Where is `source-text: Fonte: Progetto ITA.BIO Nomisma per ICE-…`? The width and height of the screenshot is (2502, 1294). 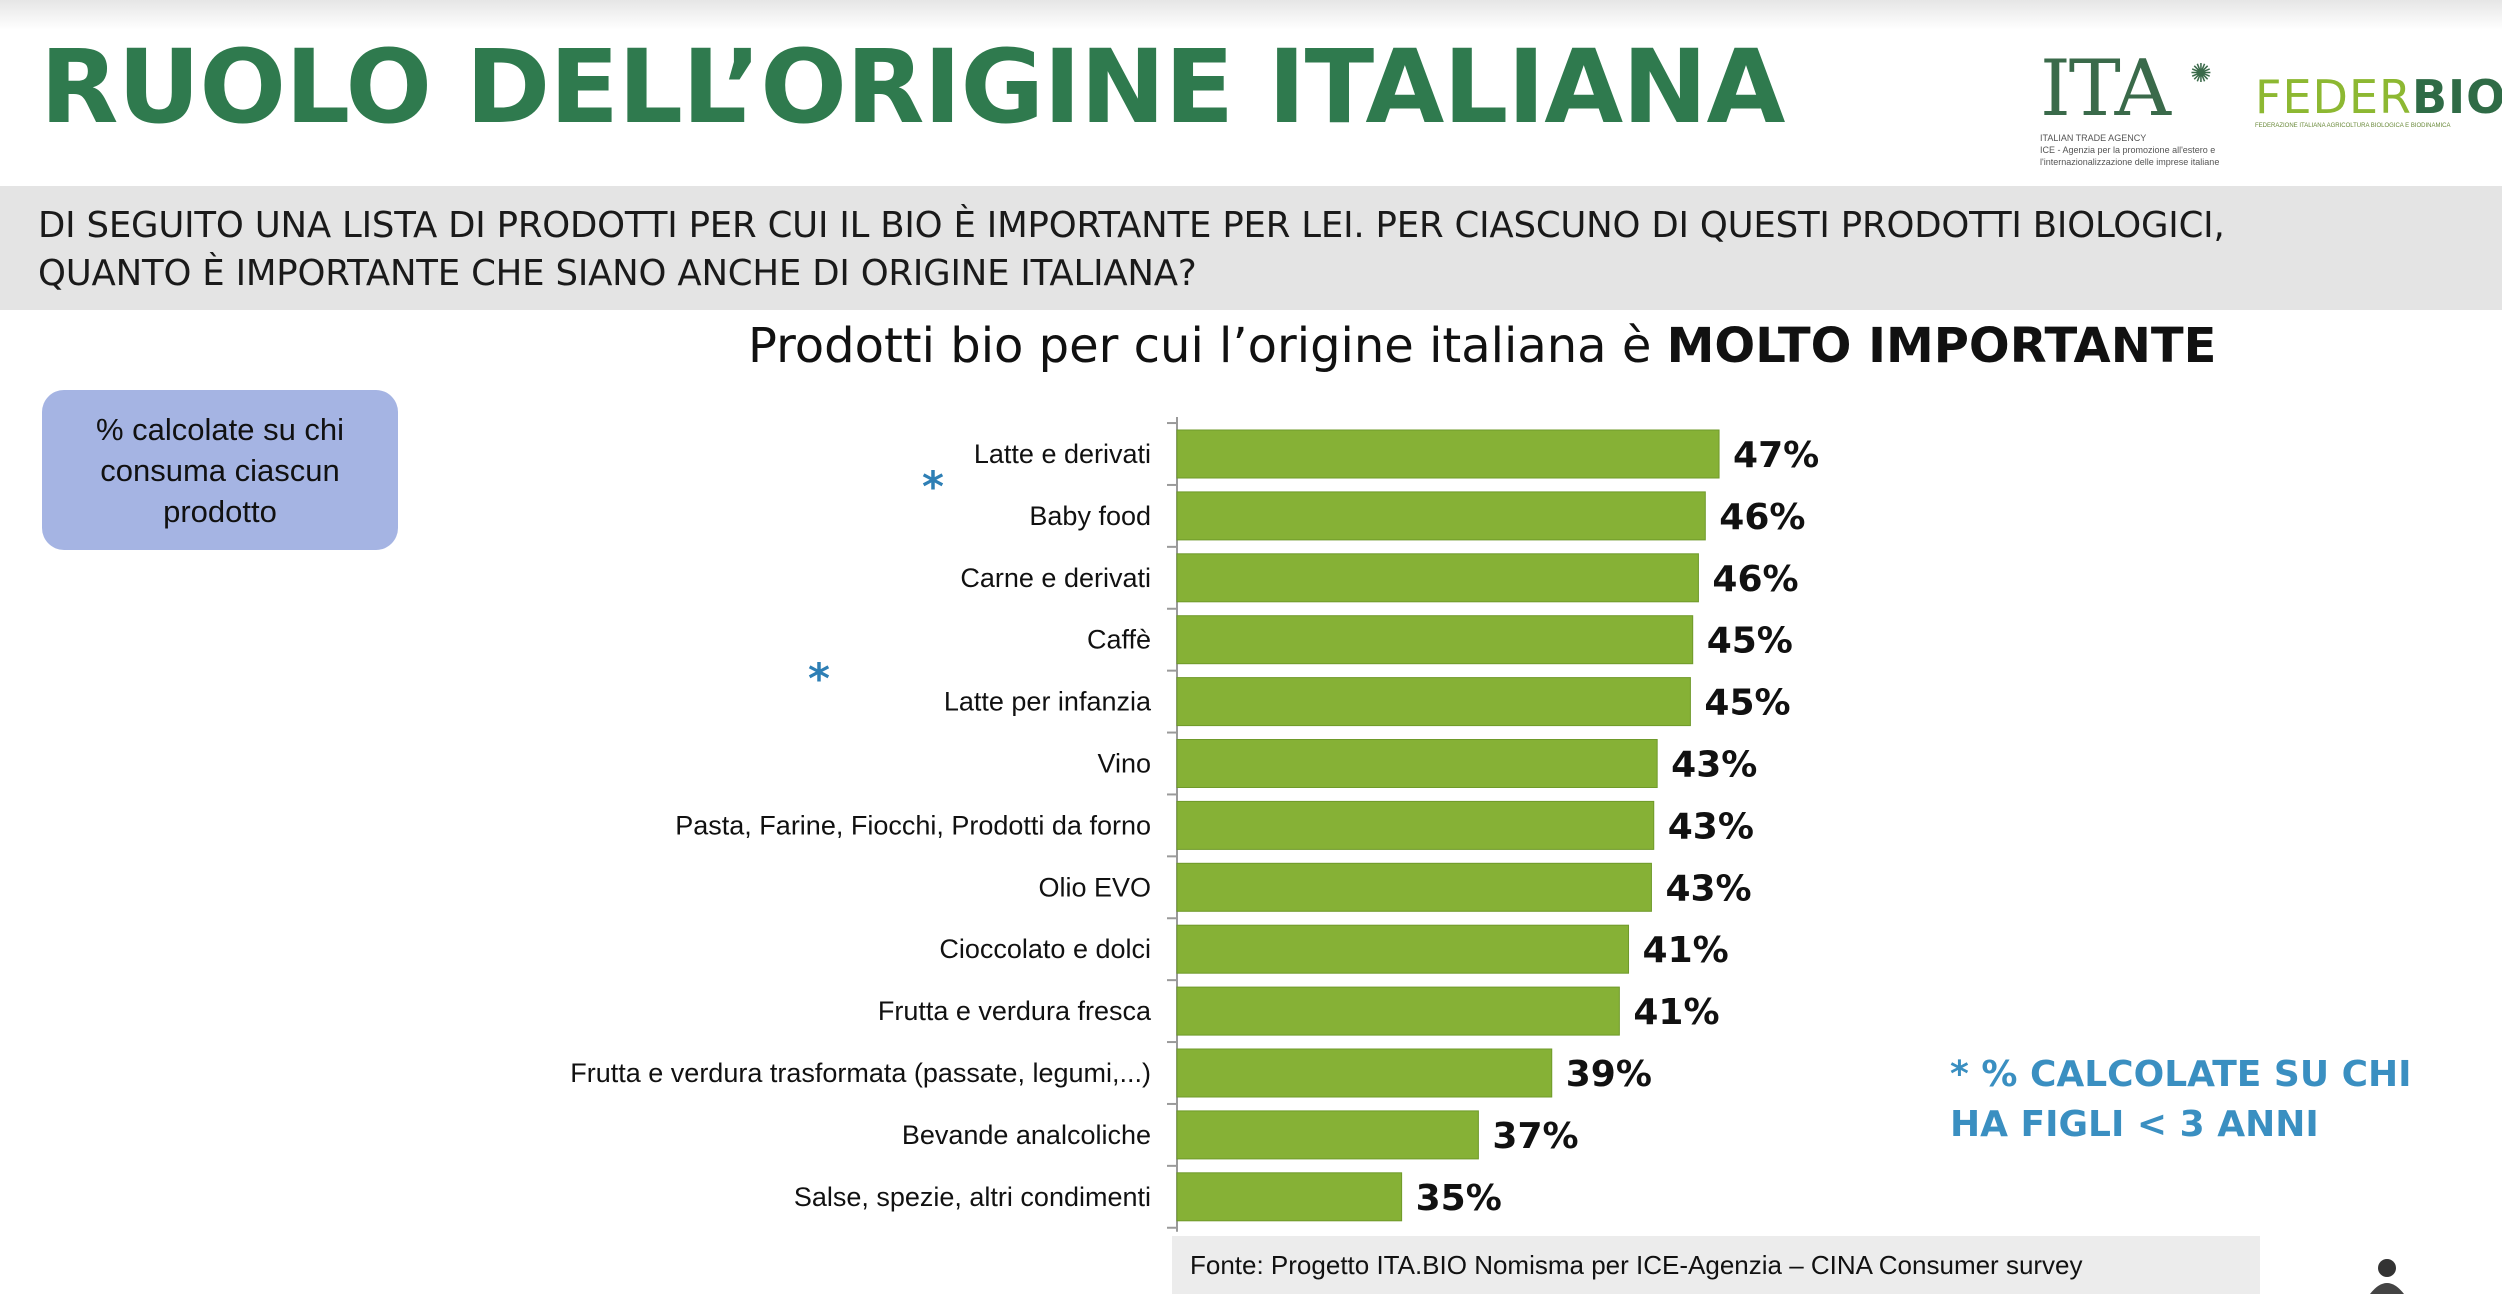
source-text: Fonte: Progetto ITA.BIO Nomisma per ICE-… is located at coordinates (1636, 1265).